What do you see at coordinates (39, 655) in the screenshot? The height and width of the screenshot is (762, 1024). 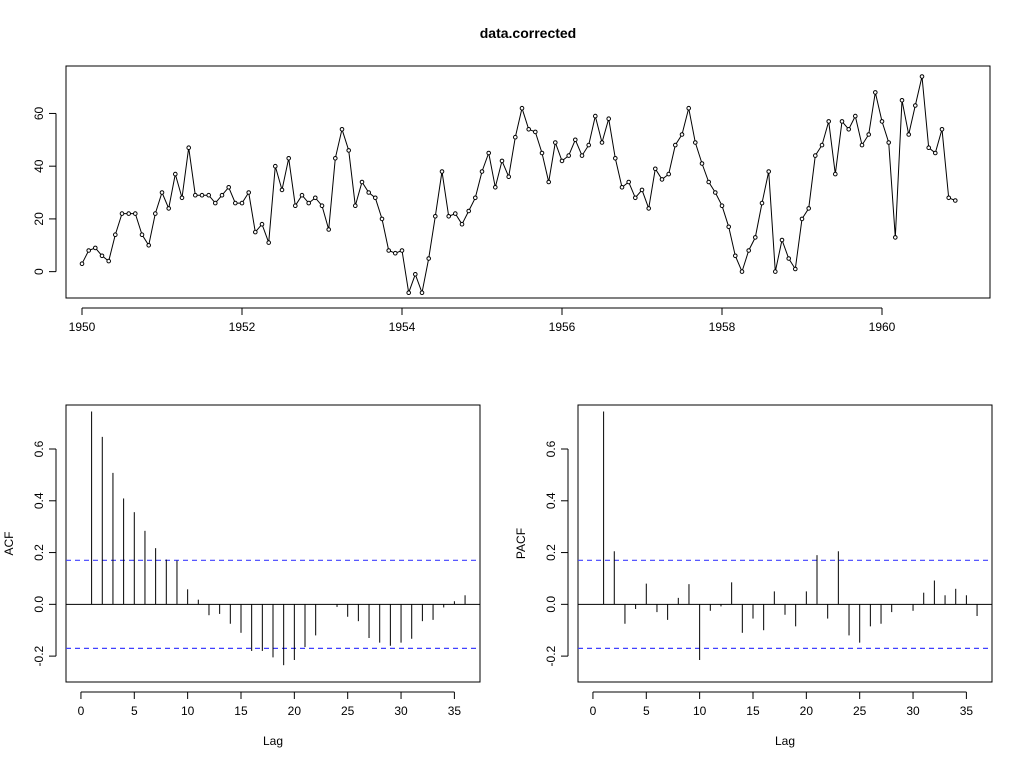 I see `y-tick-label: -0.2` at bounding box center [39, 655].